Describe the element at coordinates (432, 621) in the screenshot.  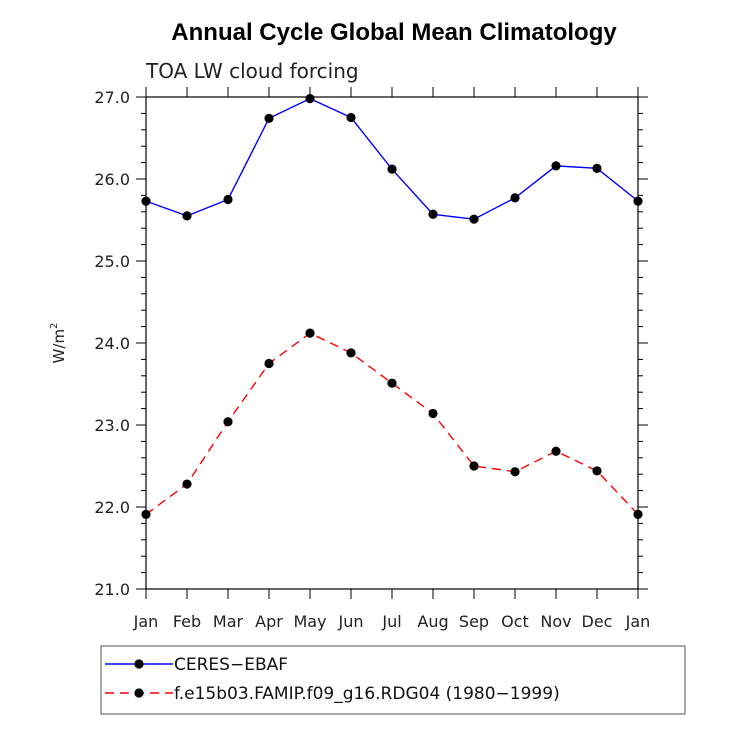
I see `x-tick-label: Aug` at that location.